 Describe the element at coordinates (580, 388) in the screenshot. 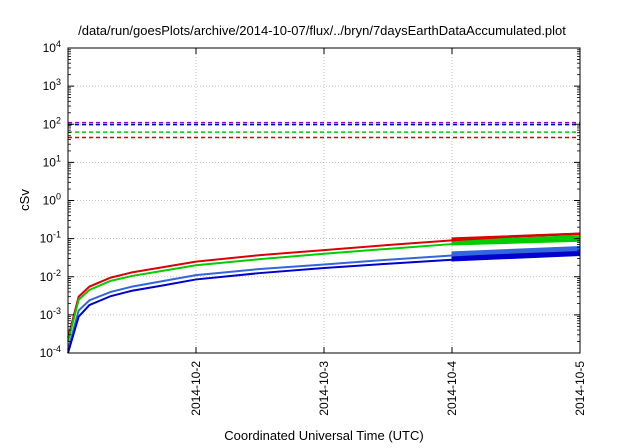

I see `x-tick-label: 2014-10-5` at that location.